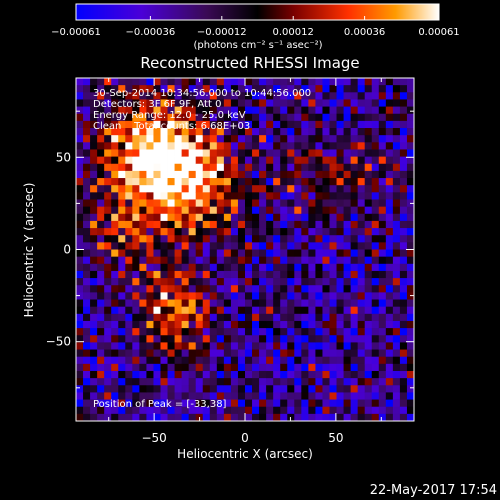  I want to click on colorbar-tick-label: 0.00061, so click(438, 32).